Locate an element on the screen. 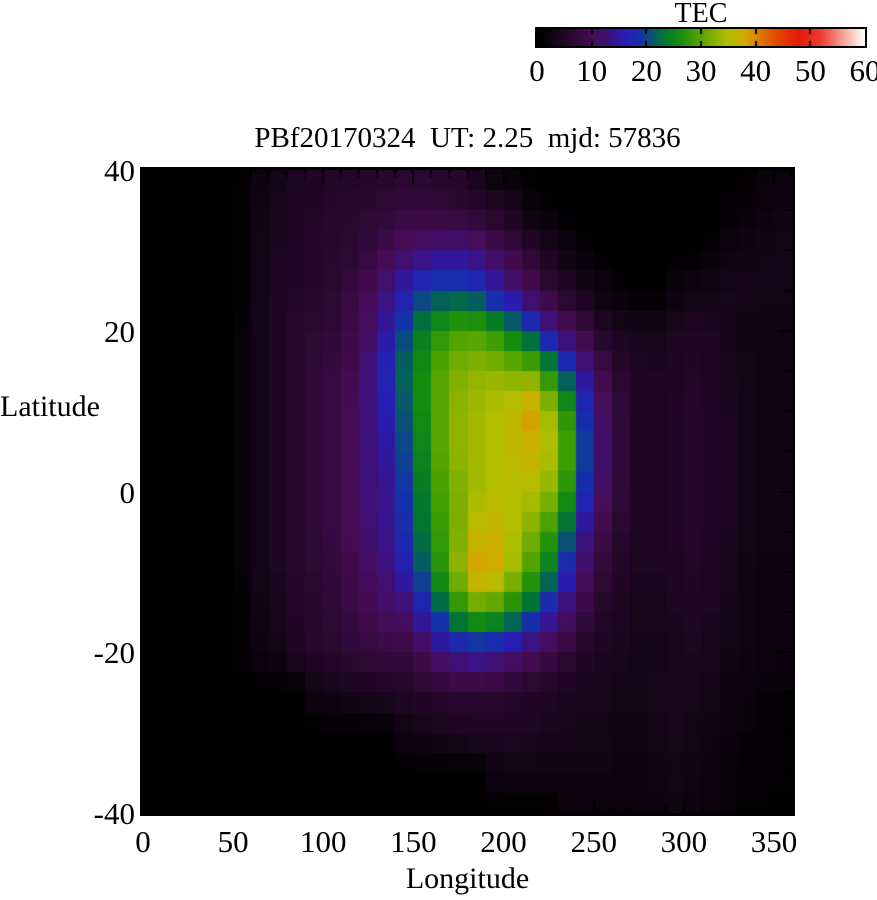 Image resolution: width=877 pixels, height=900 pixels. x-tick-label: 350 is located at coordinates (774, 841).